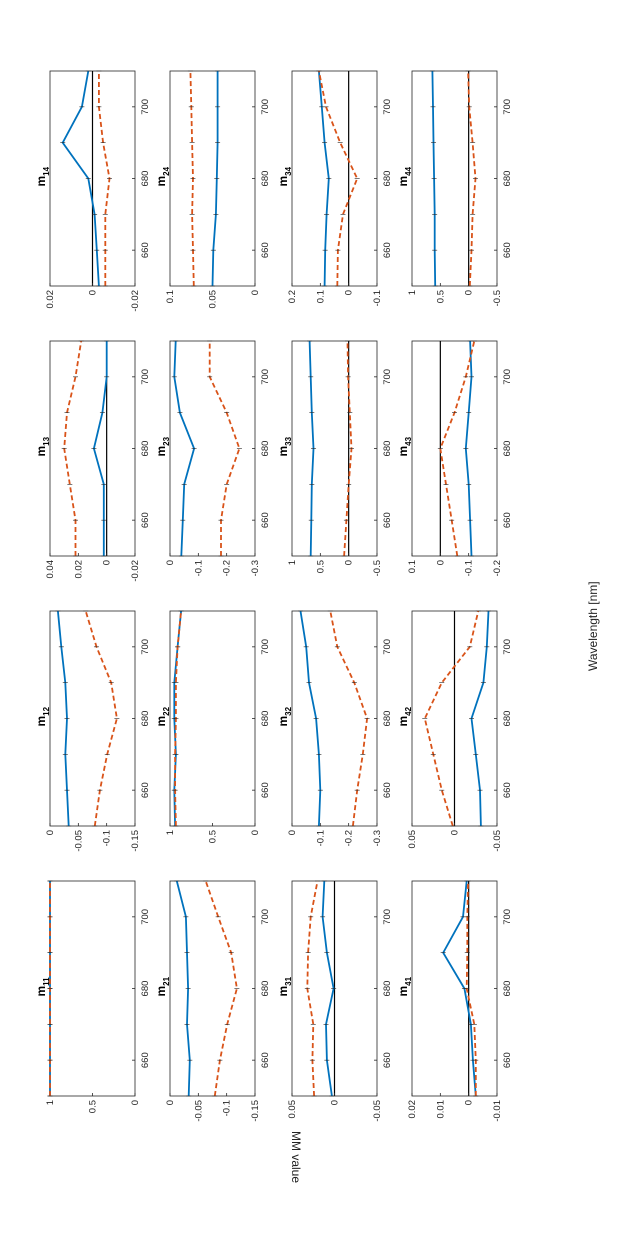 This screenshot has width=626, height=1246. Describe the element at coordinates (135, 571) in the screenshot. I see `y-tick-label: -0.02` at that location.